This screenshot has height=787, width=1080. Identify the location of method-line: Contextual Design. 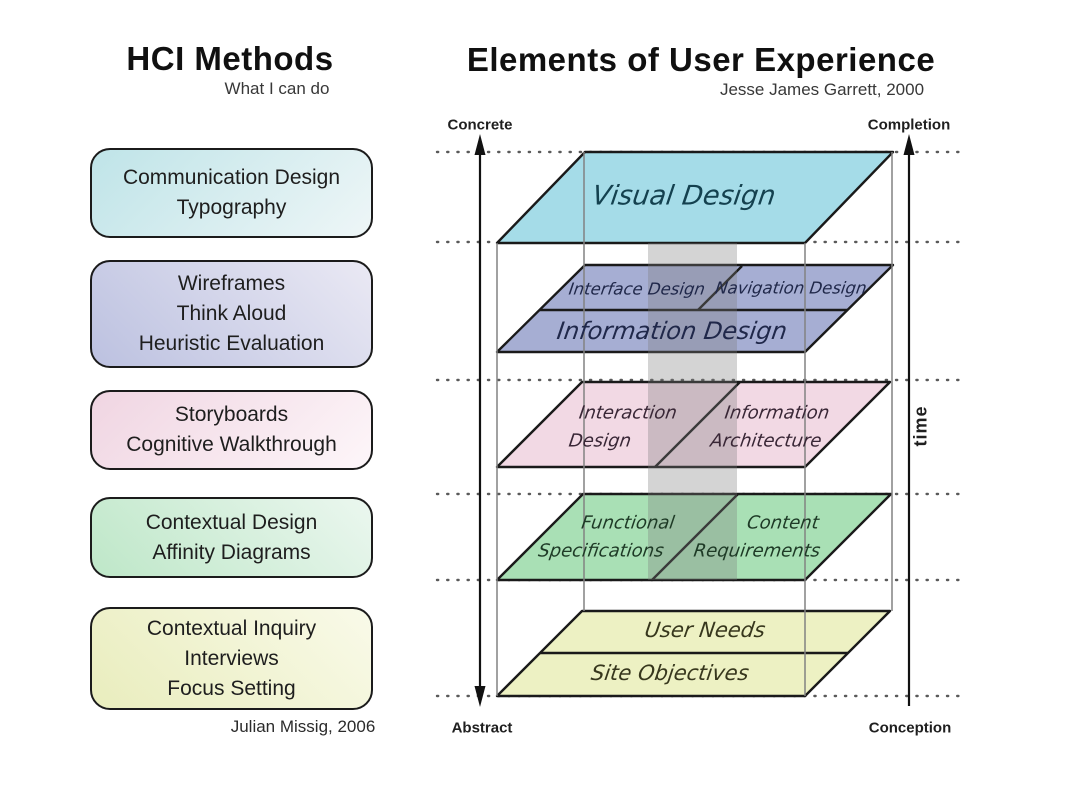
(231, 522).